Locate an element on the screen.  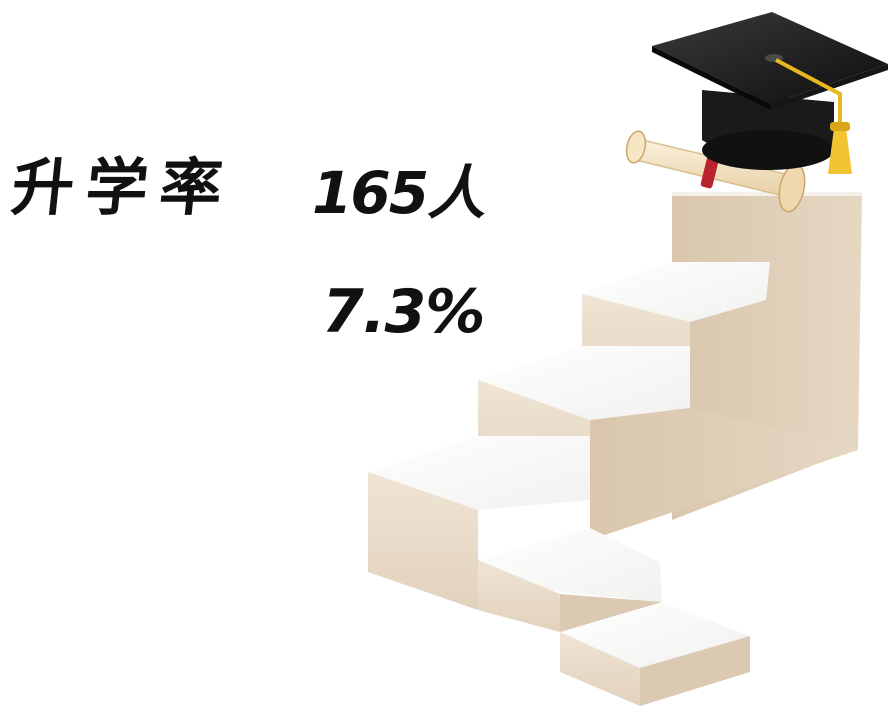
stat-count: 165人 is located at coordinates (398, 193).